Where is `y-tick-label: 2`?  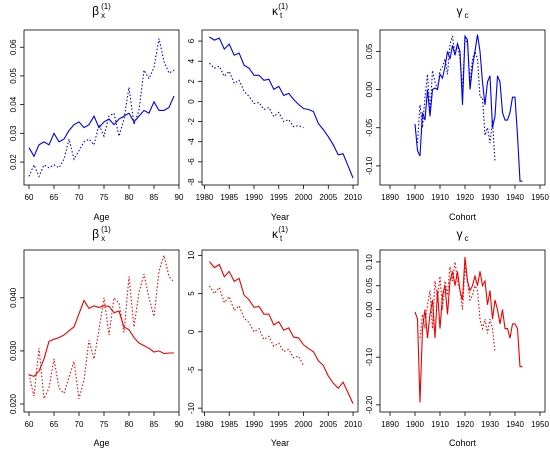
y-tick-label: 2 is located at coordinates (191, 81).